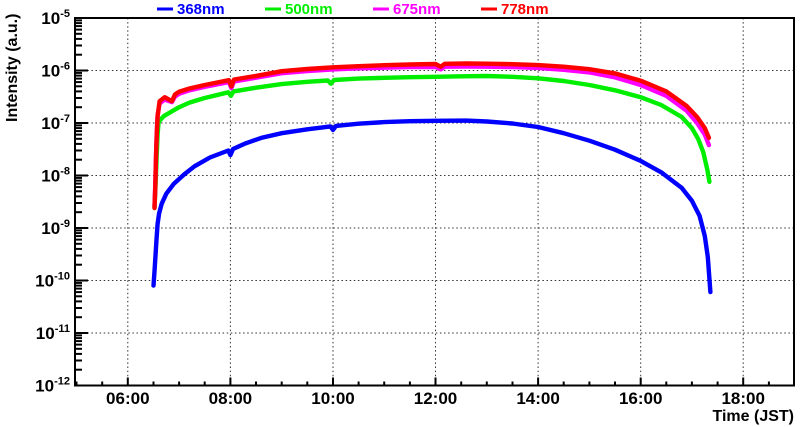  I want to click on legend-label-500nm: 500nm, so click(309, 9).